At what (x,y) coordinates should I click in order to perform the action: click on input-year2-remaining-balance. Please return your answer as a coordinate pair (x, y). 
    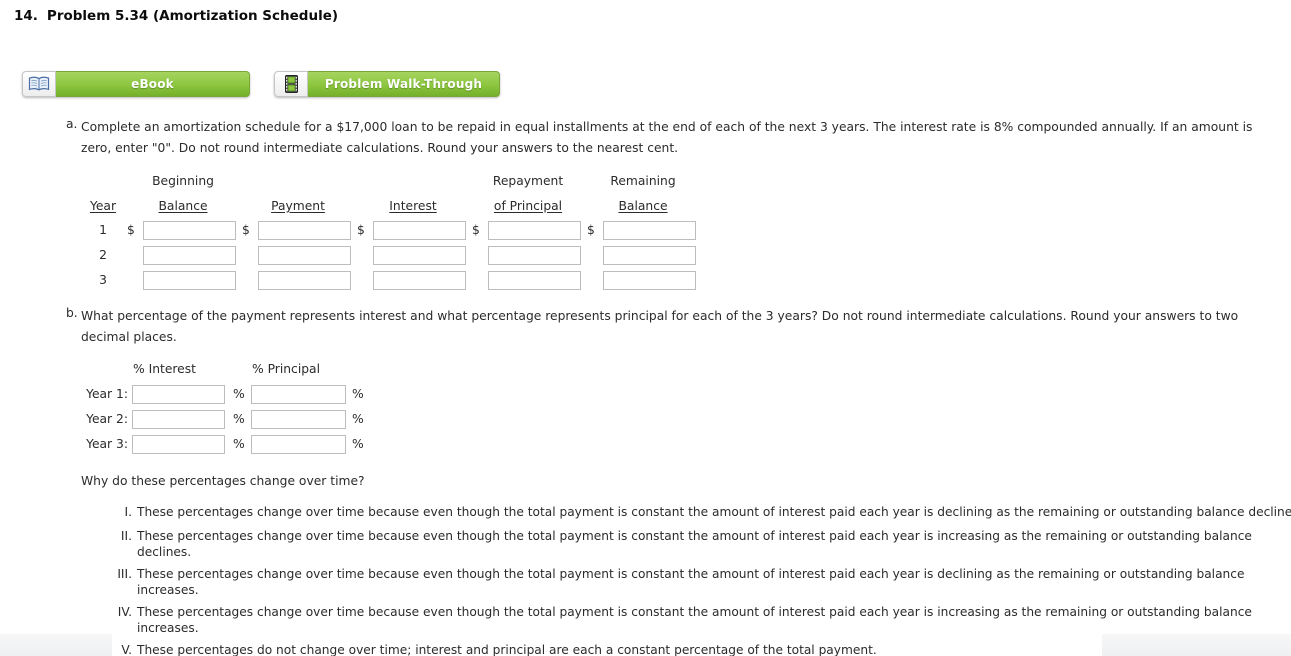
    Looking at the image, I should click on (649, 255).